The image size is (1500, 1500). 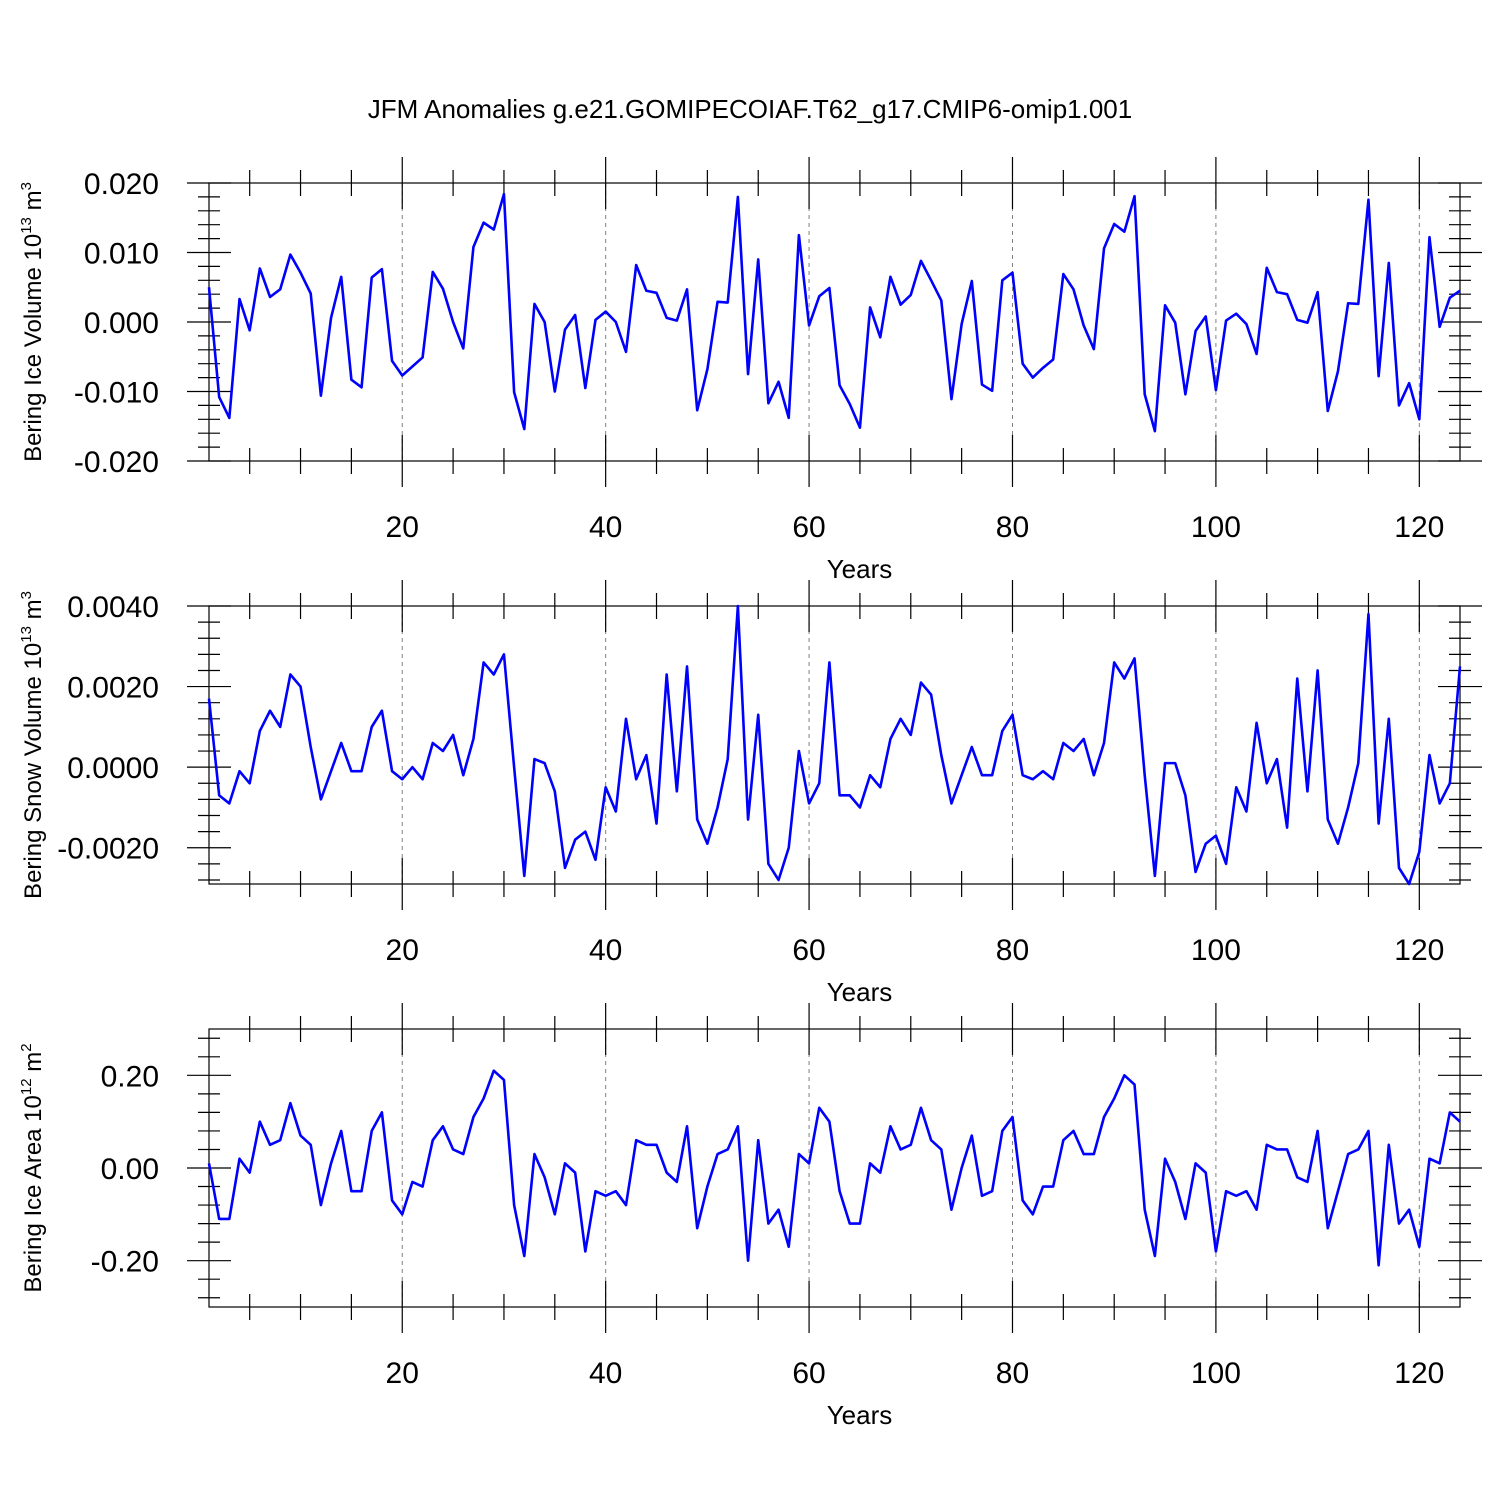 I want to click on y-tick-label: 0.20, so click(x=130, y=1076).